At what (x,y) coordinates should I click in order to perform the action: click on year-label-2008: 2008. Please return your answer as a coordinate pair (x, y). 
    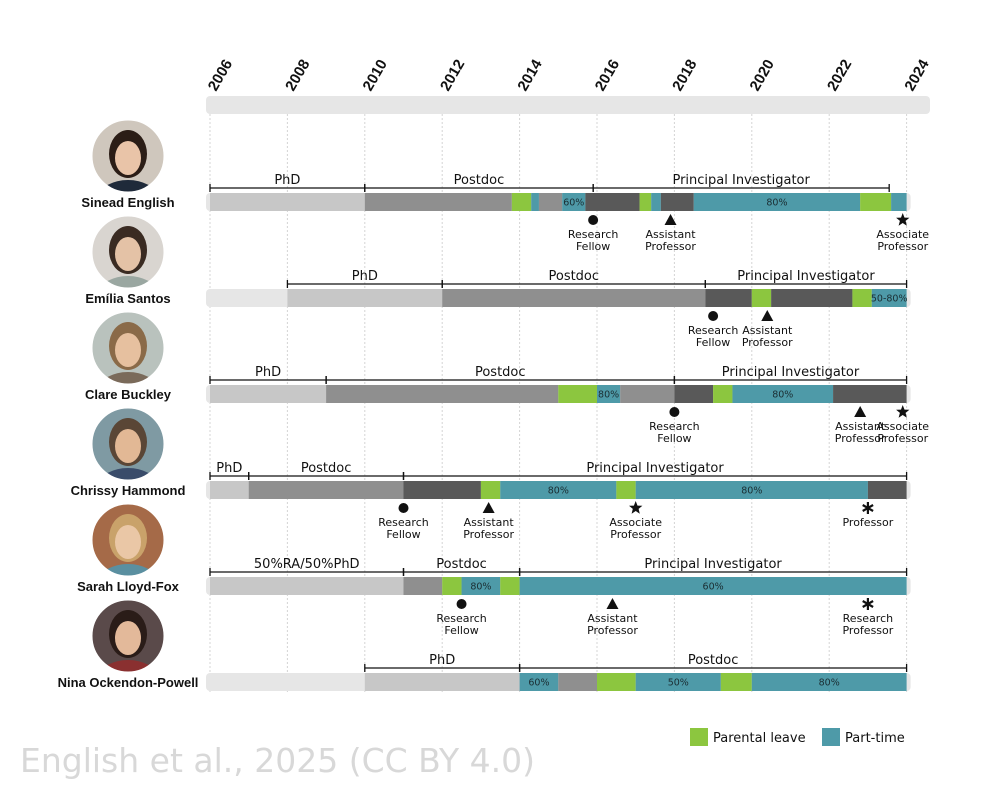
    Looking at the image, I should click on (297, 75).